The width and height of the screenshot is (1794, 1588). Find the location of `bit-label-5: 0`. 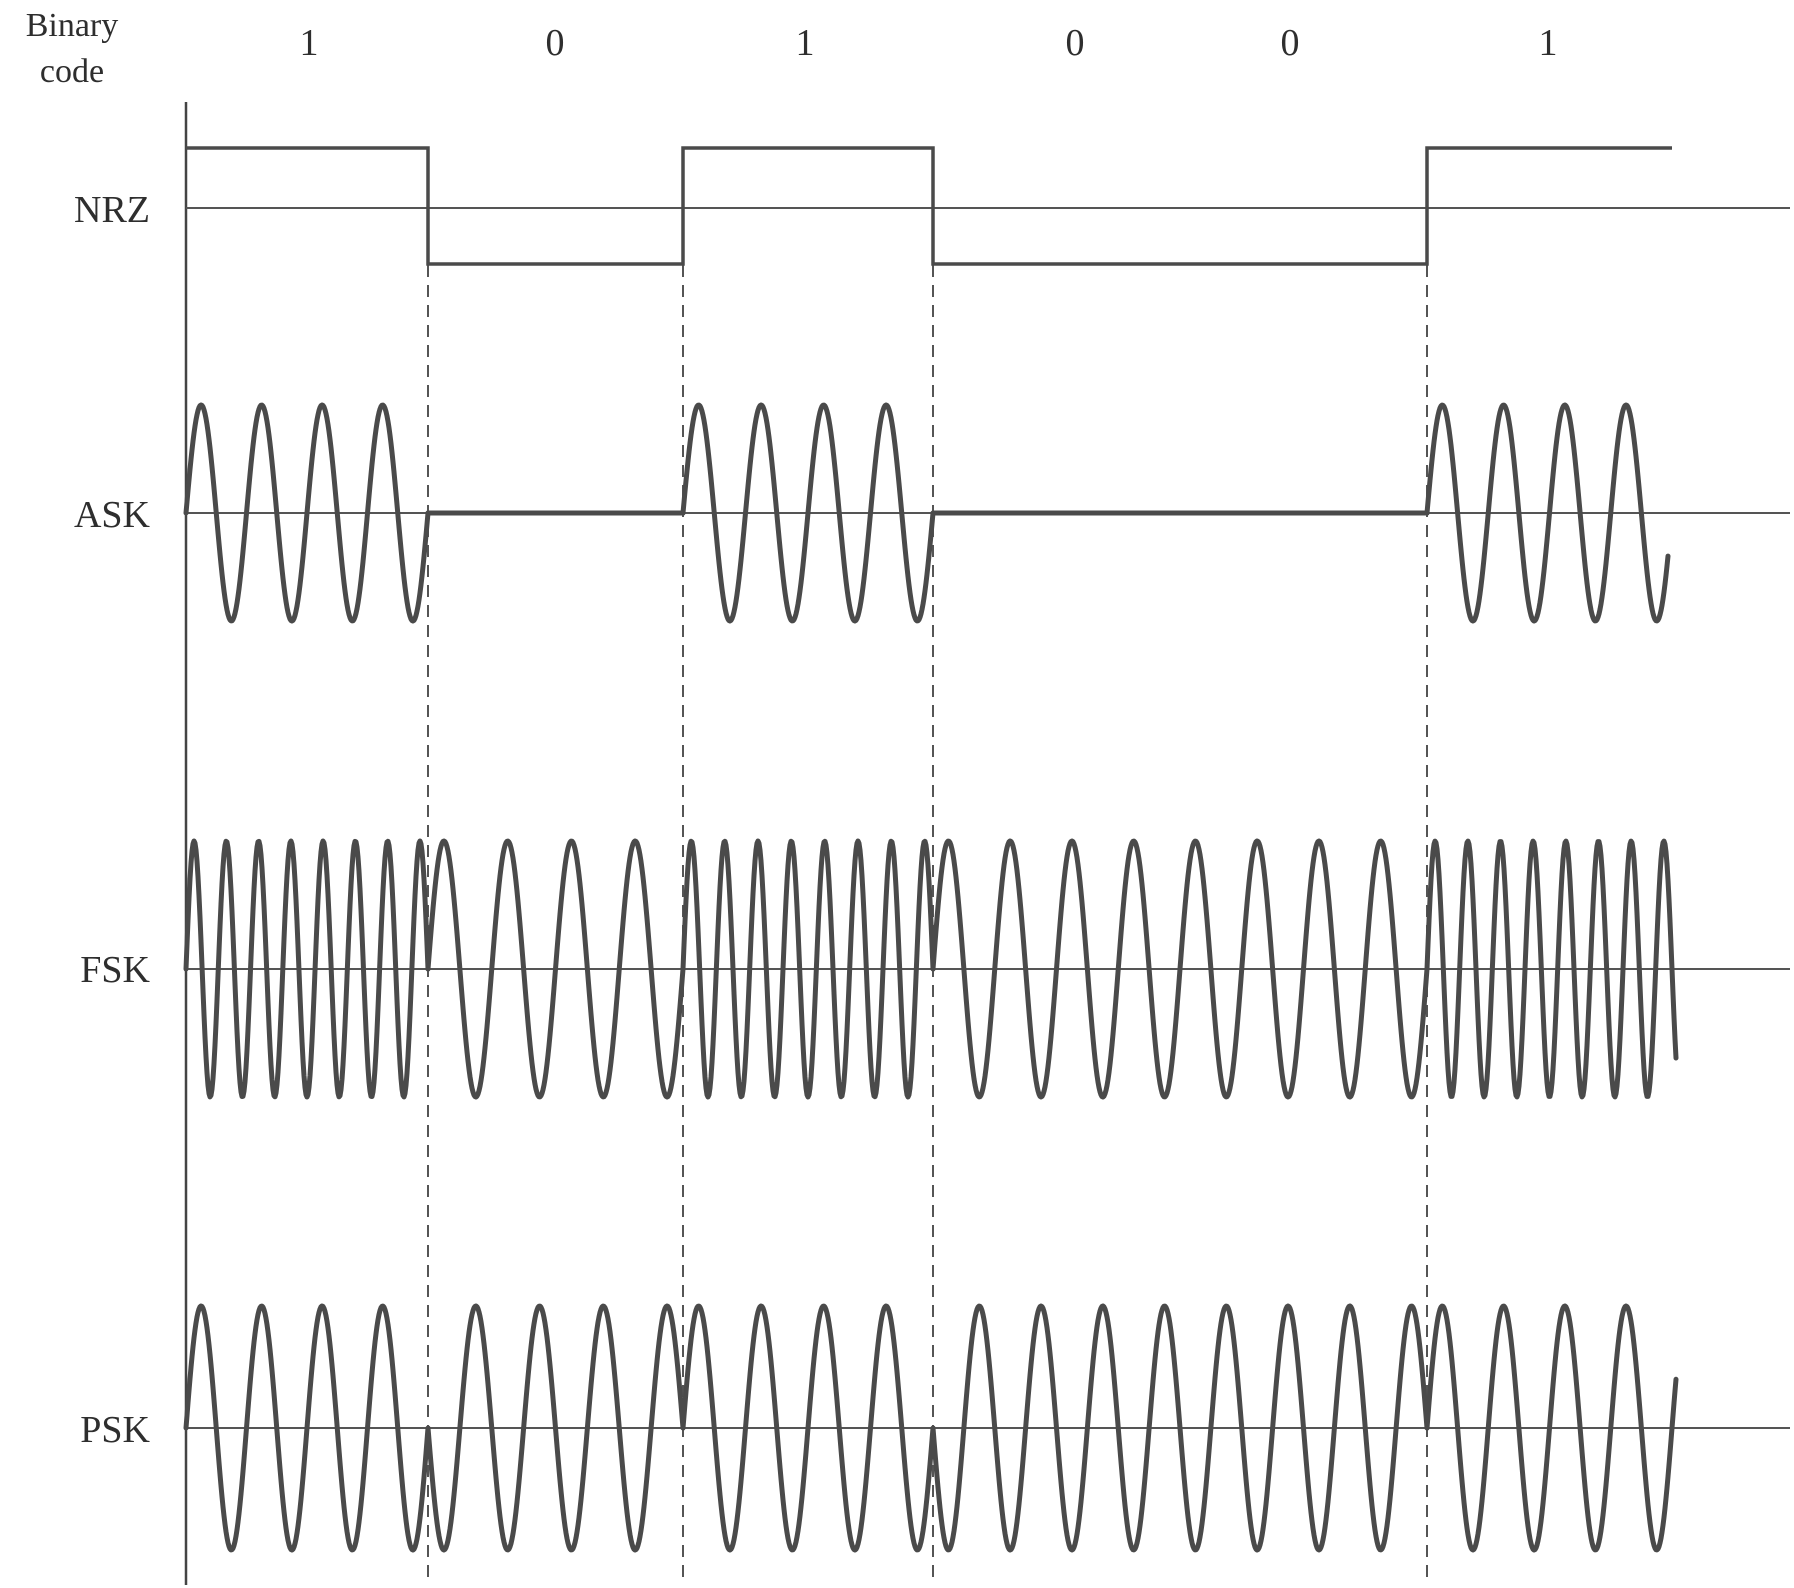

bit-label-5: 0 is located at coordinates (1290, 43).